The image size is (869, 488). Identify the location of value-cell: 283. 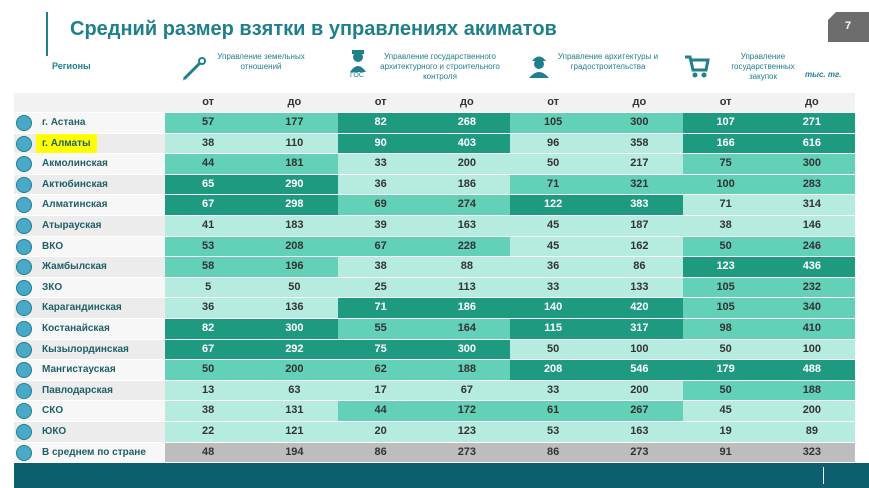
(811, 184).